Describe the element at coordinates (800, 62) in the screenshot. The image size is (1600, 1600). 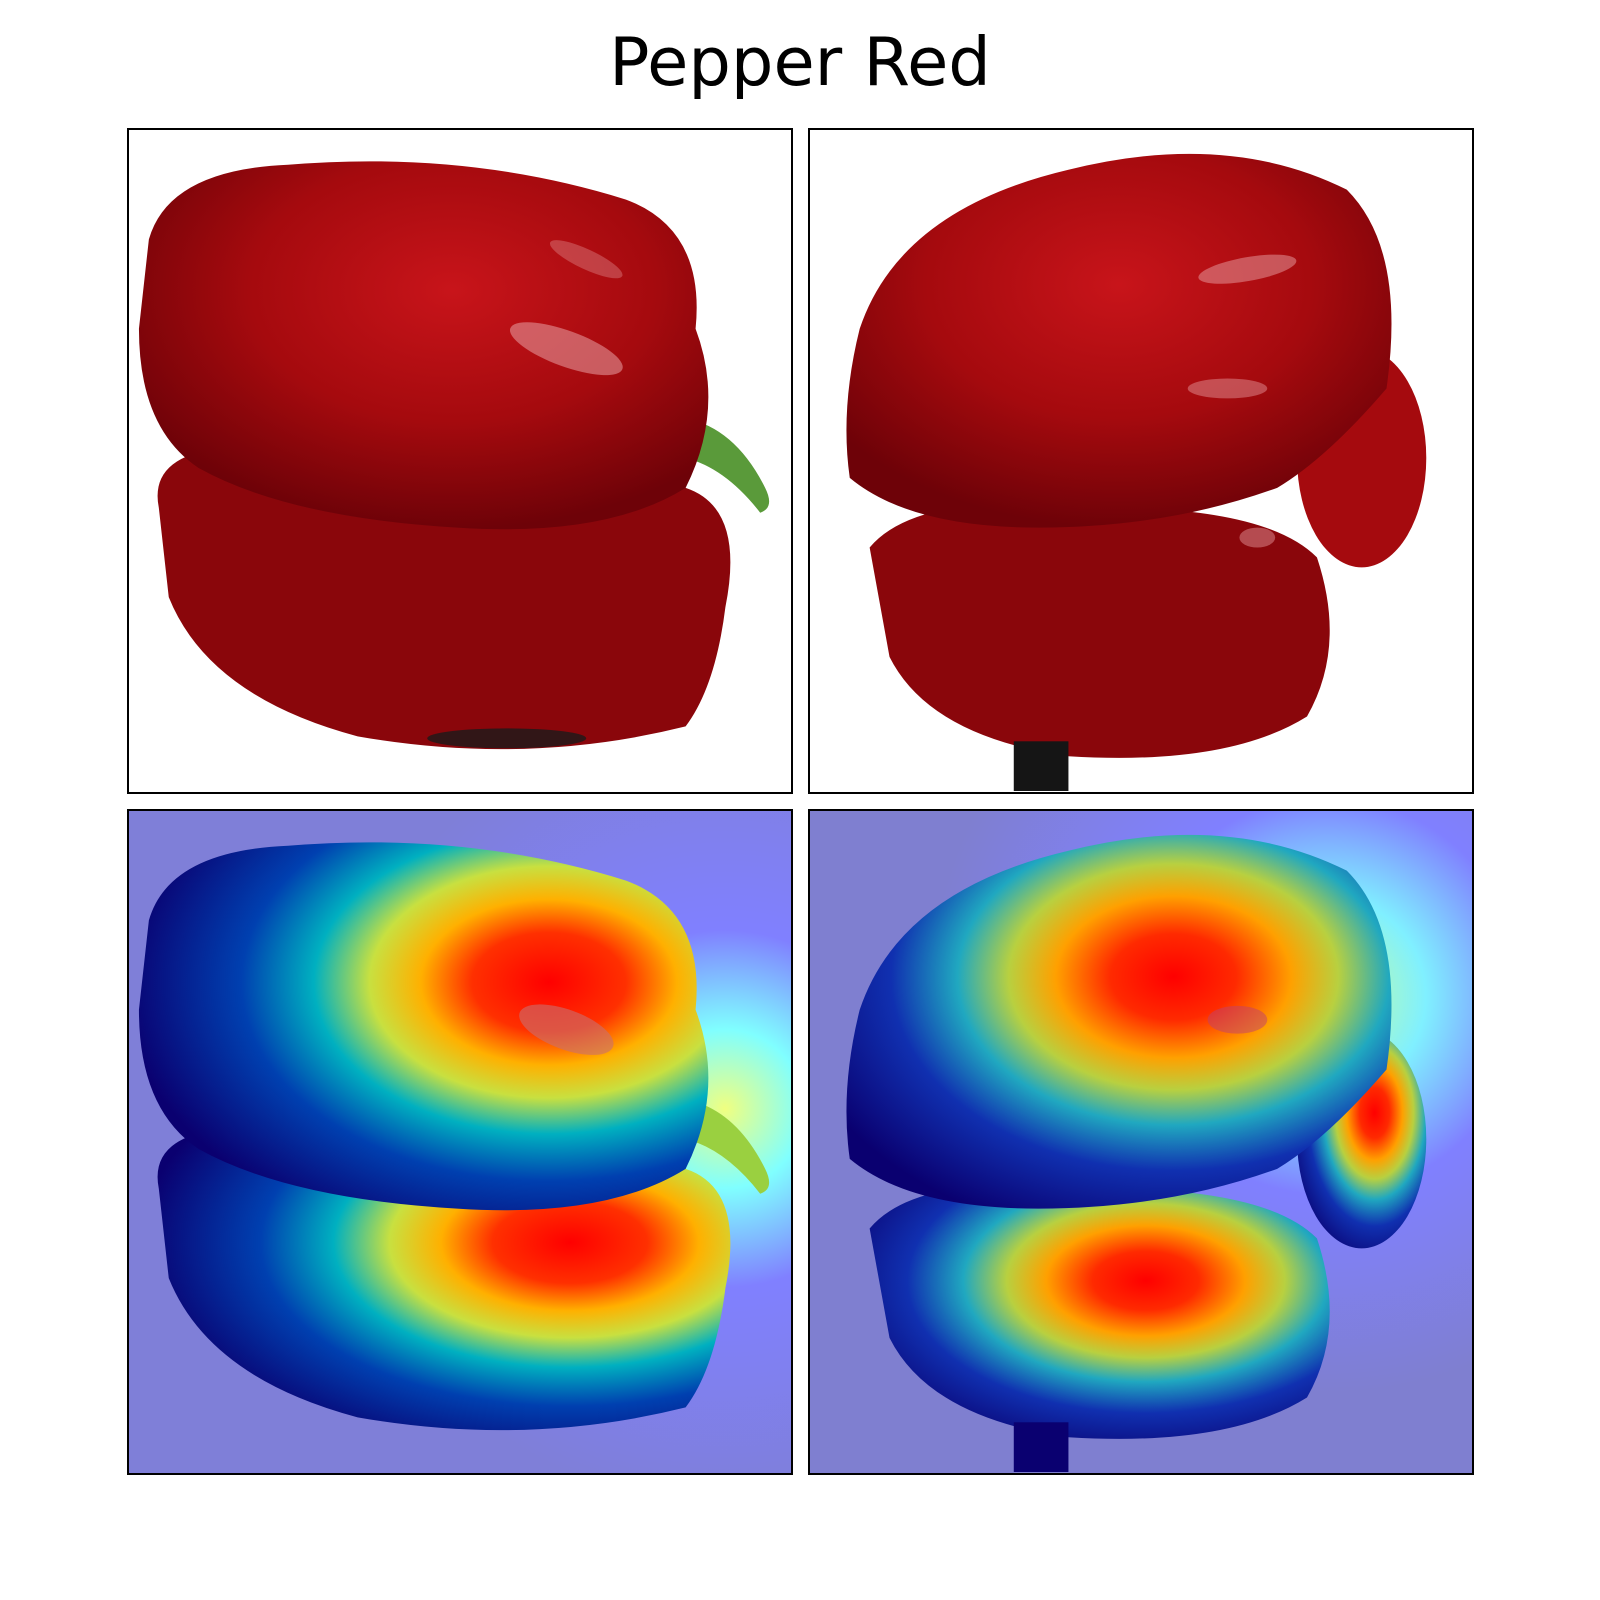
I see `figure-title: Pepper Red` at that location.